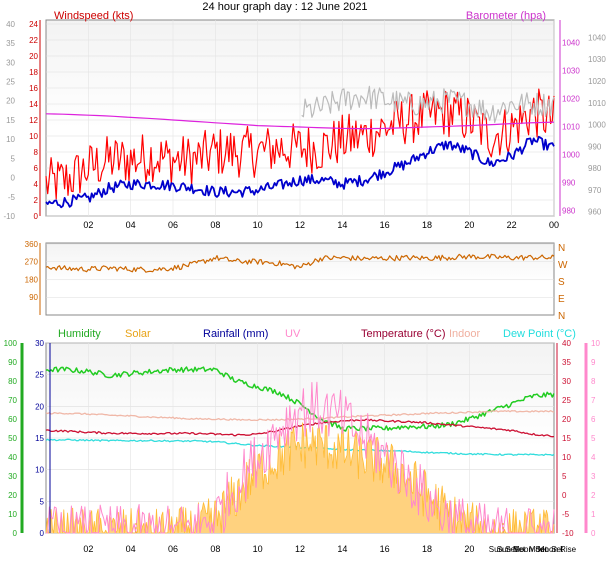 The width and height of the screenshot is (608, 566). What do you see at coordinates (564, 476) in the screenshot?
I see `temperature-tick-label: 5` at bounding box center [564, 476].